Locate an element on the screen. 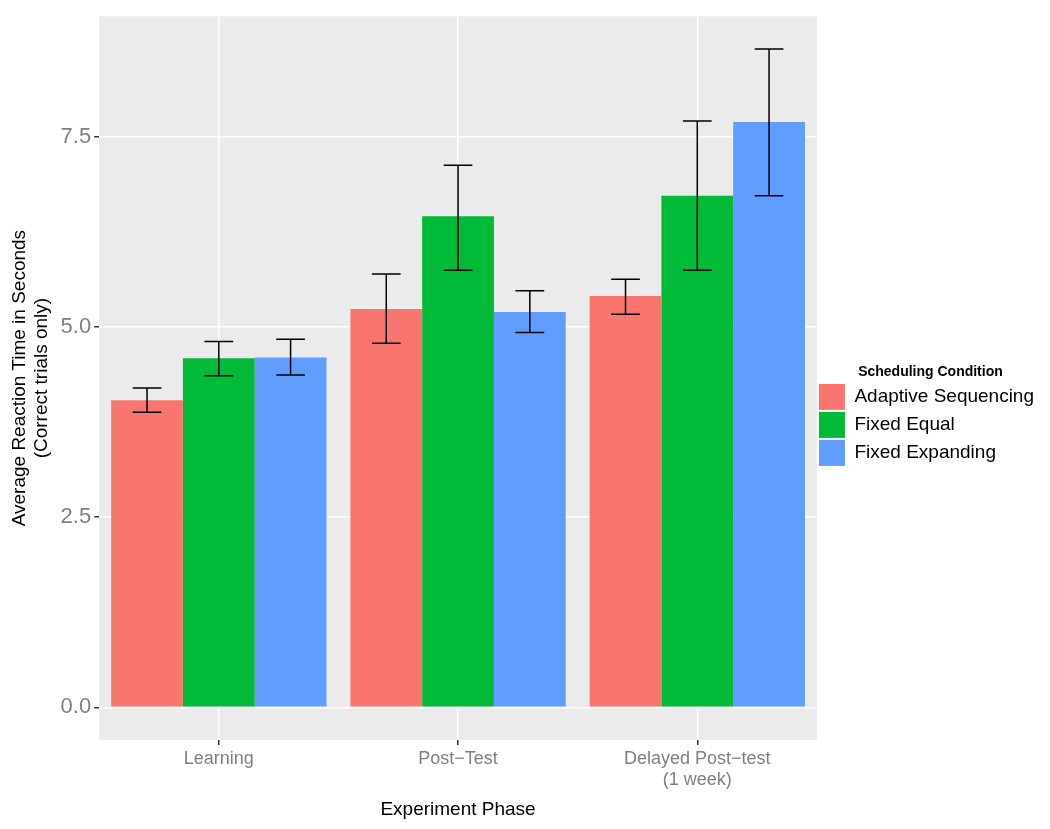 The image size is (1050, 829). legend-label: Fixed Equal is located at coordinates (904, 424).